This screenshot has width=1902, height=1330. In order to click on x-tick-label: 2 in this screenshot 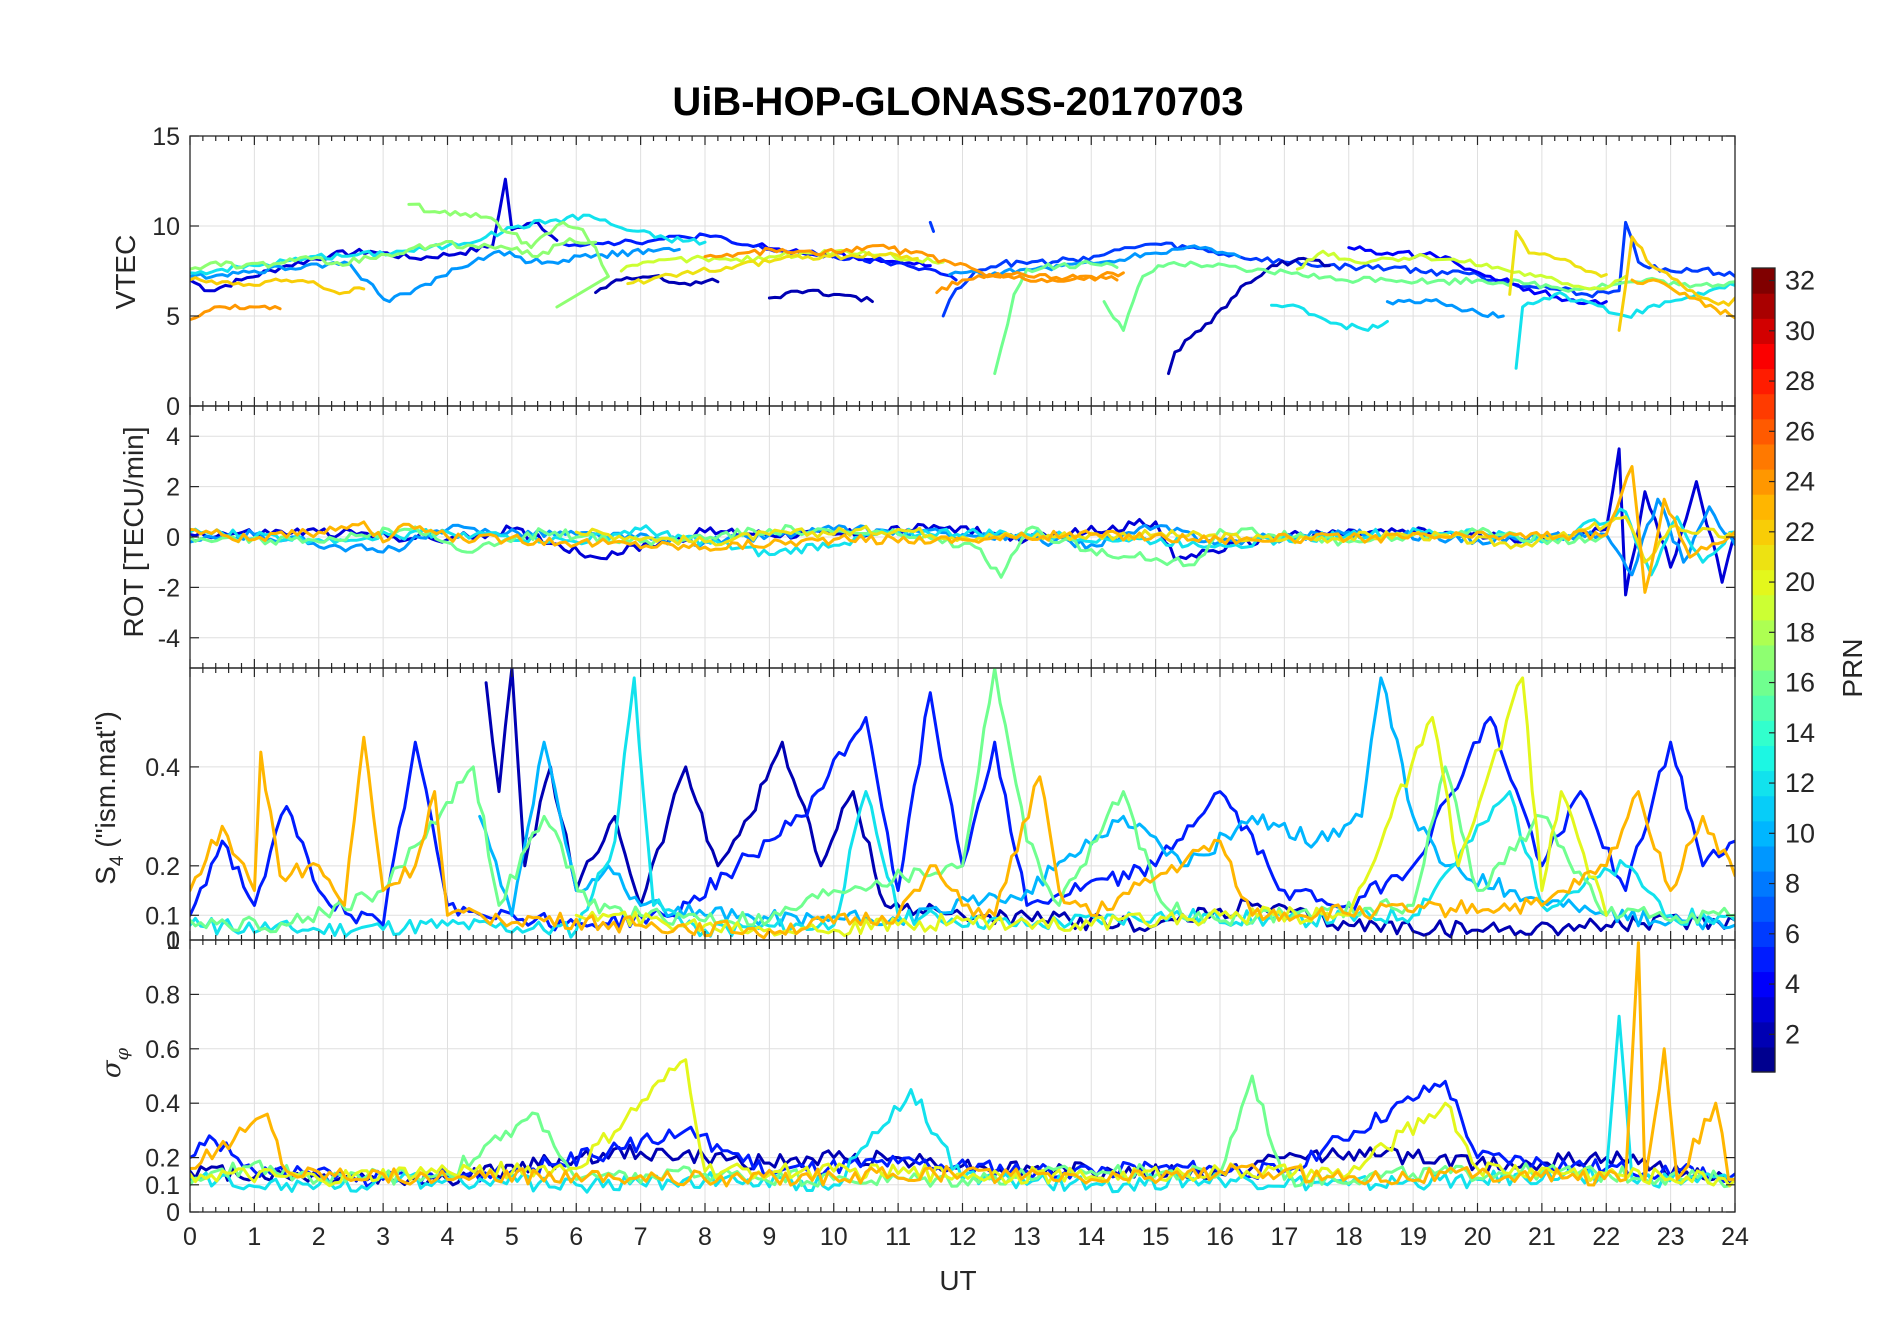, I will do `click(319, 1237)`.